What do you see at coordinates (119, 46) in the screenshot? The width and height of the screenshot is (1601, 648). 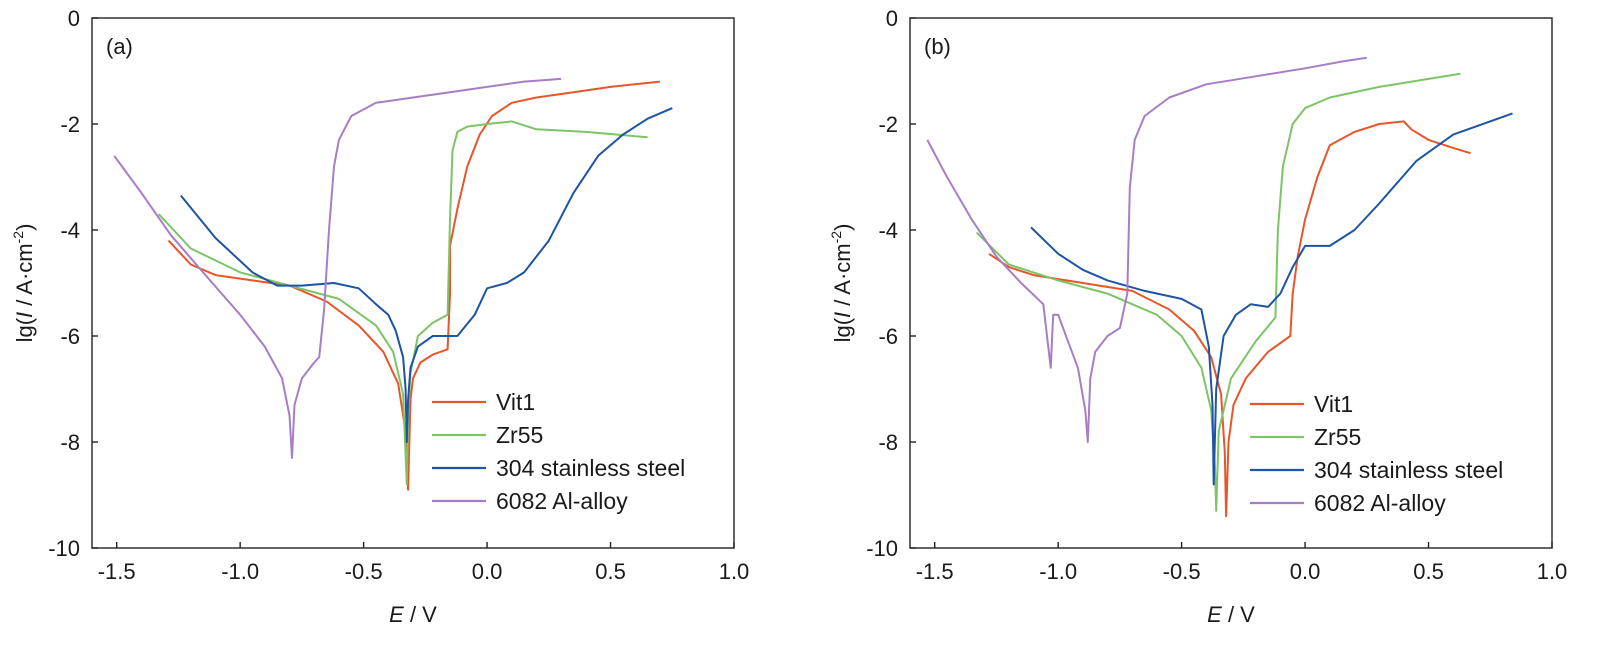 I see `panel-label: (a)` at bounding box center [119, 46].